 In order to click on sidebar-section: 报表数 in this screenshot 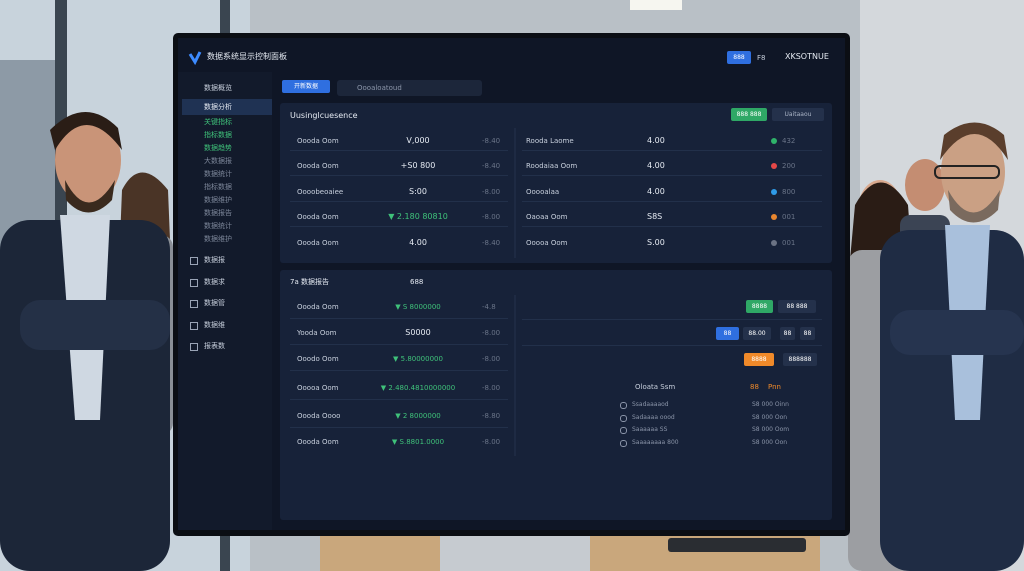, I will do `click(214, 346)`.